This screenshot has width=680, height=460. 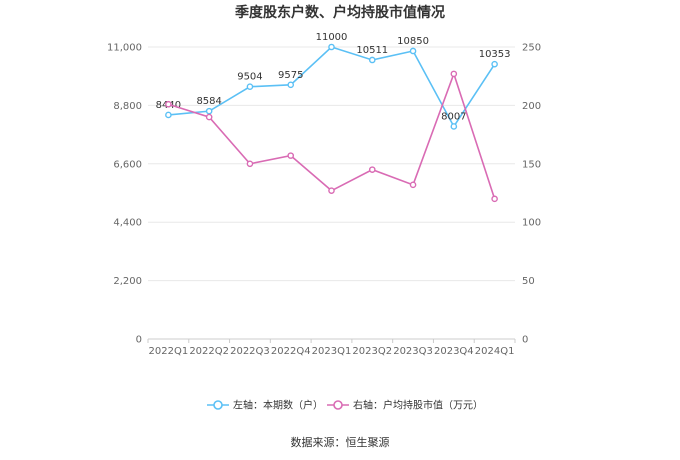 What do you see at coordinates (525, 340) in the screenshot?
I see `y-right-tick-label: 0` at bounding box center [525, 340].